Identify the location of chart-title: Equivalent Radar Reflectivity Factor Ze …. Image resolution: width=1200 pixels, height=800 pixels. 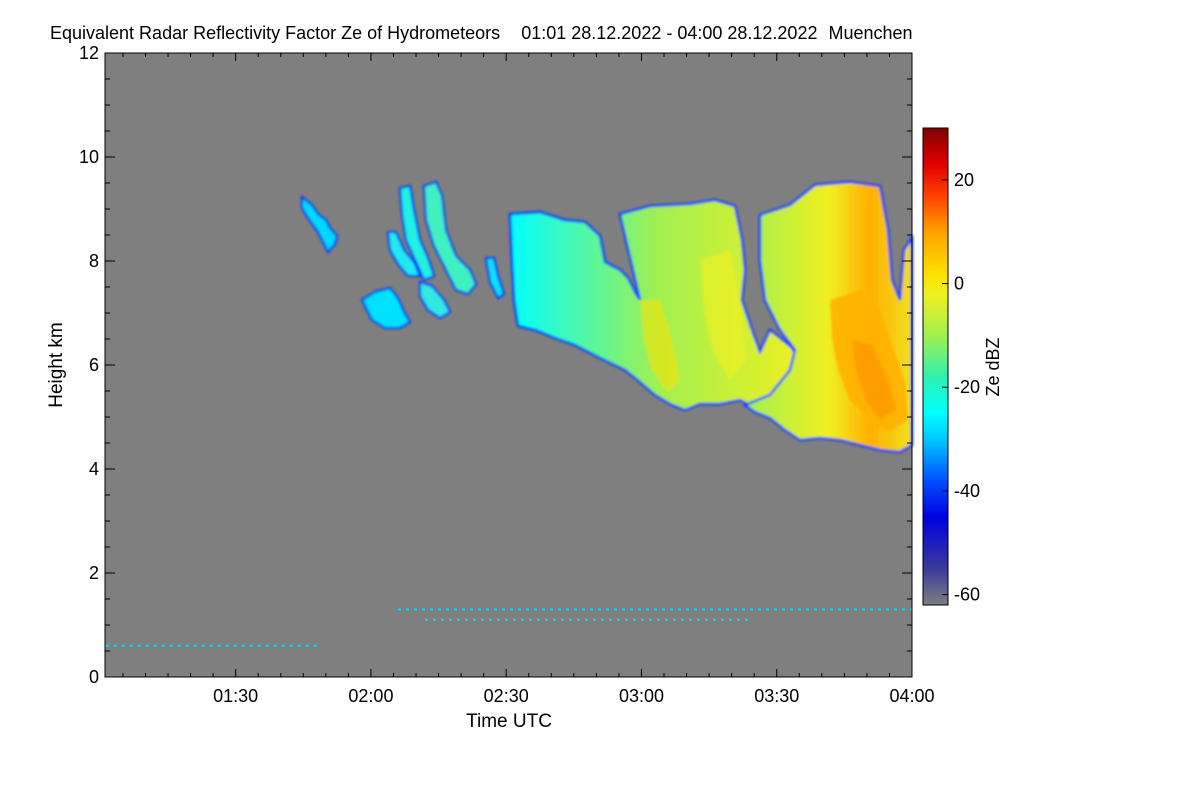
(481, 33).